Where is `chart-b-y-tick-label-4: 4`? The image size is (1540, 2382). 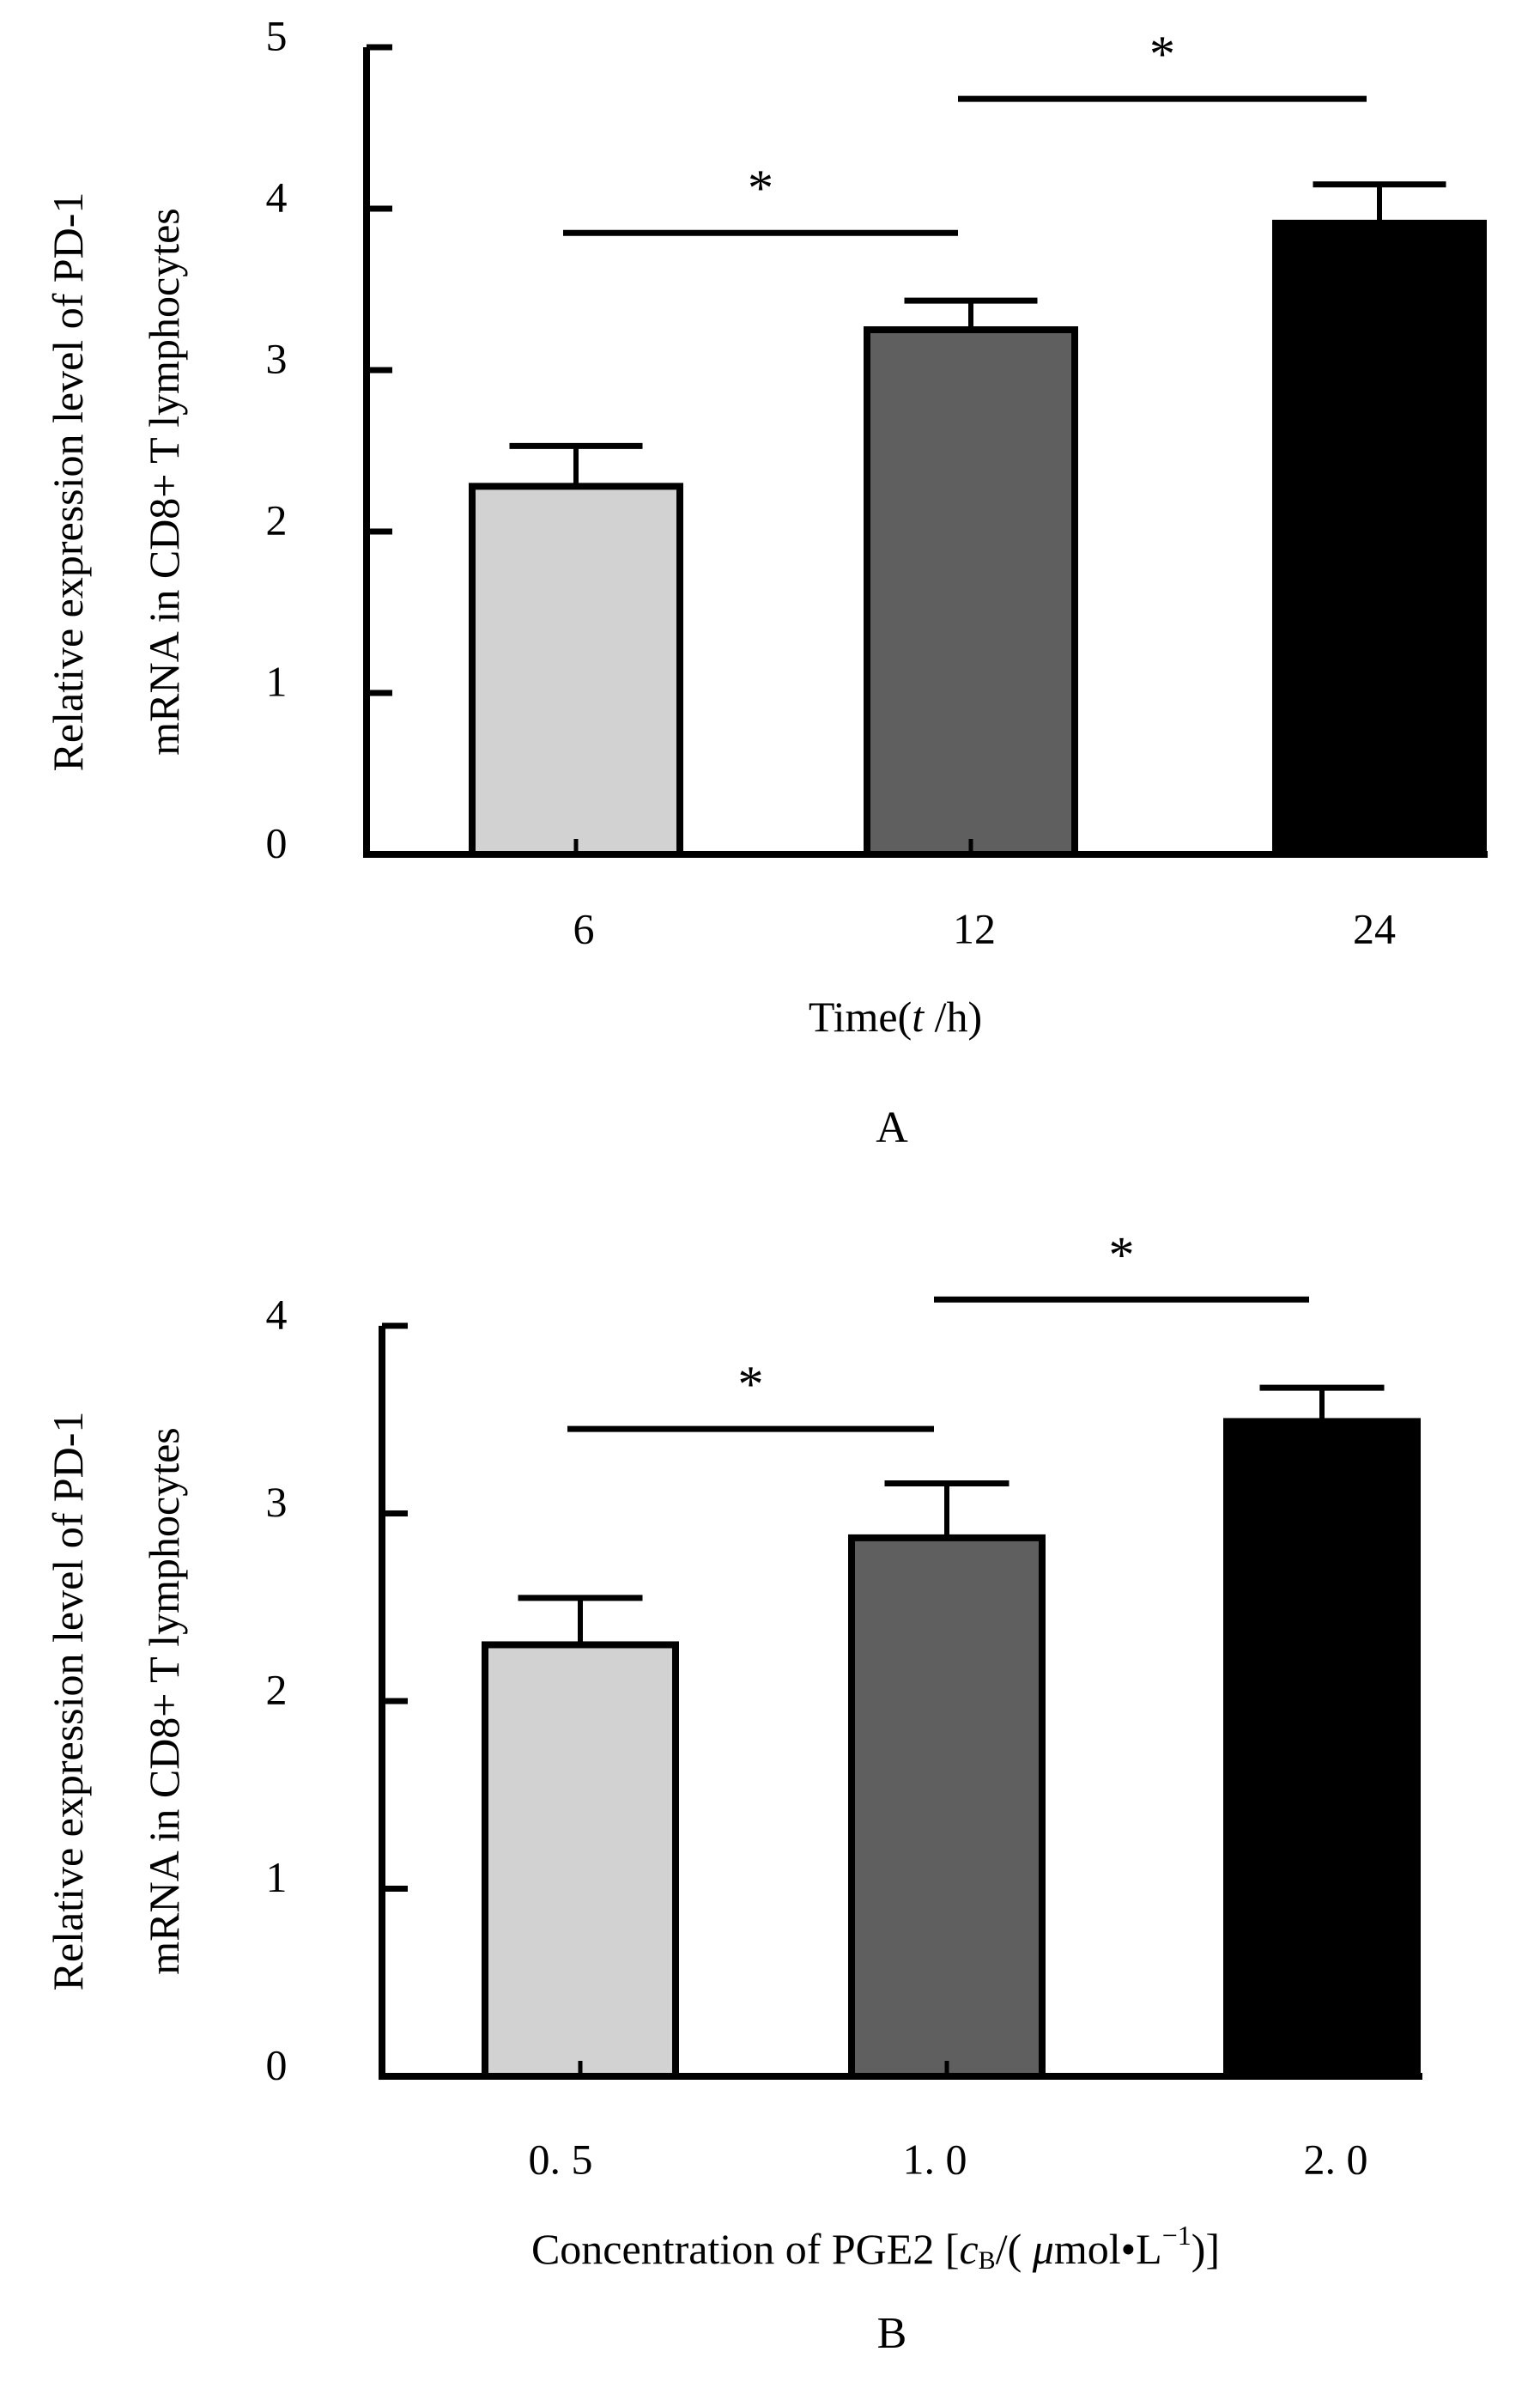
chart-b-y-tick-label-4: 4 is located at coordinates (277, 1314).